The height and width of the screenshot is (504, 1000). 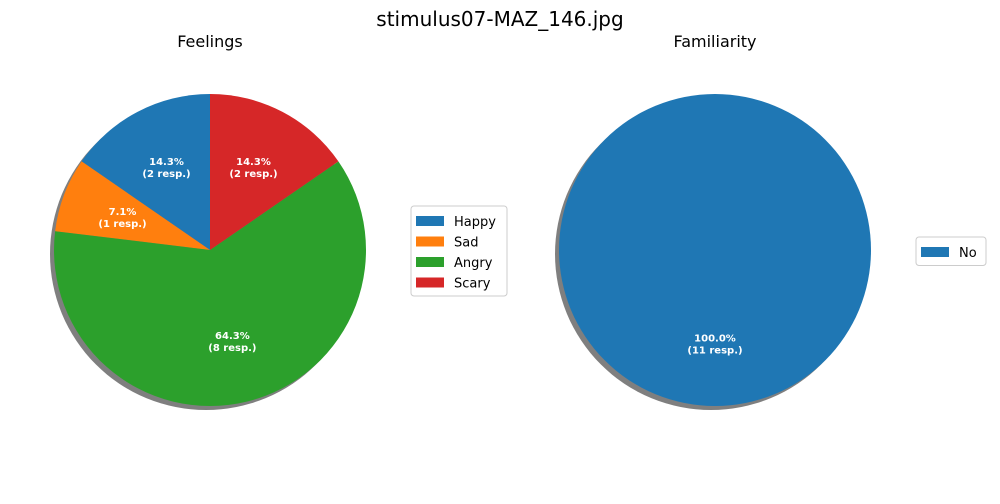 I want to click on feelings-legend: Happy Sad Angry Scary, so click(x=459, y=251).